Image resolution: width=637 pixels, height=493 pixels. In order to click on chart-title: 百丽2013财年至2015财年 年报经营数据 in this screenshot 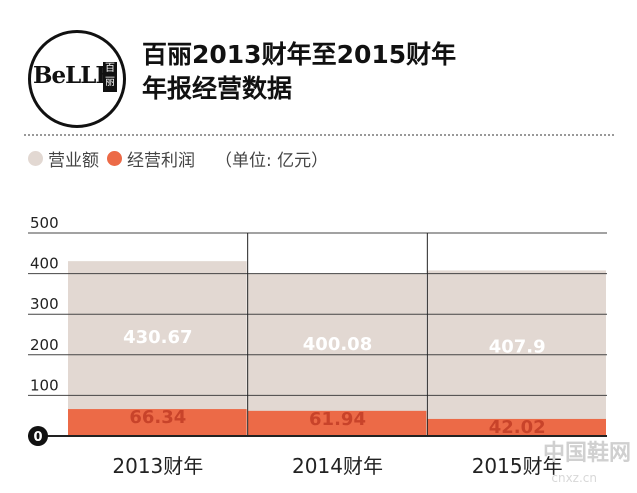, I will do `click(299, 72)`.